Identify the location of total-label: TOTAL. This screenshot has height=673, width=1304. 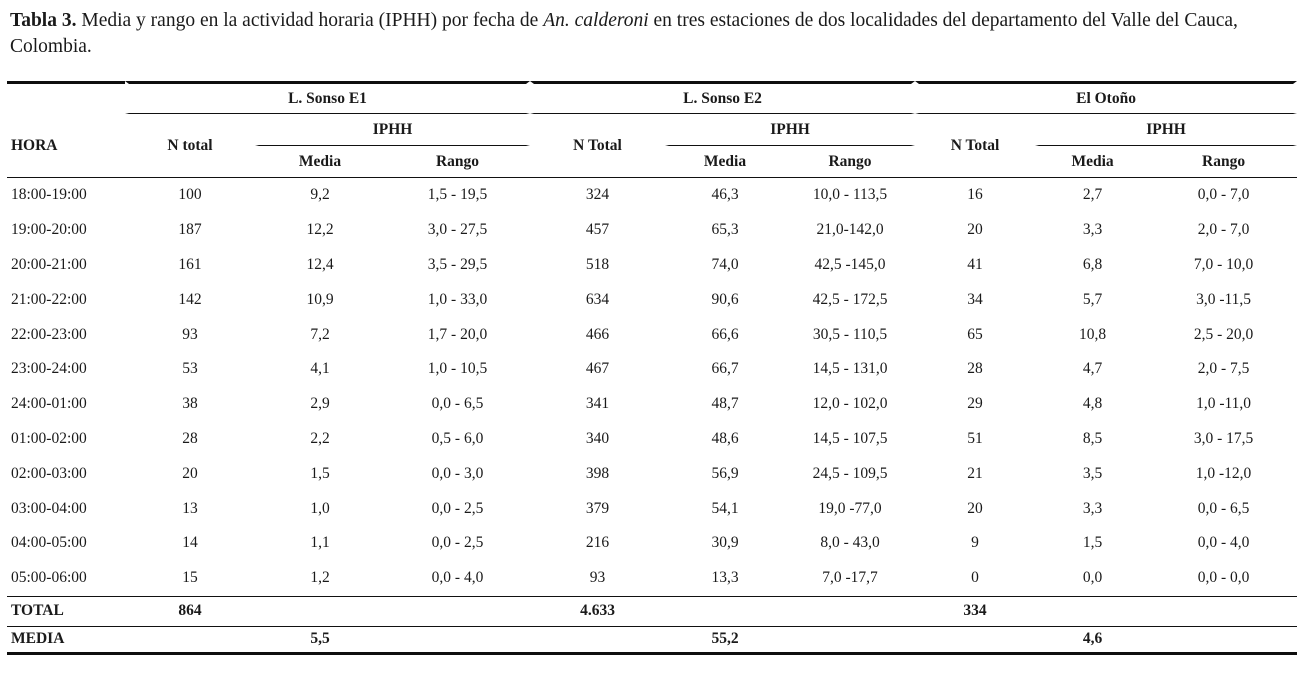
(66, 610).